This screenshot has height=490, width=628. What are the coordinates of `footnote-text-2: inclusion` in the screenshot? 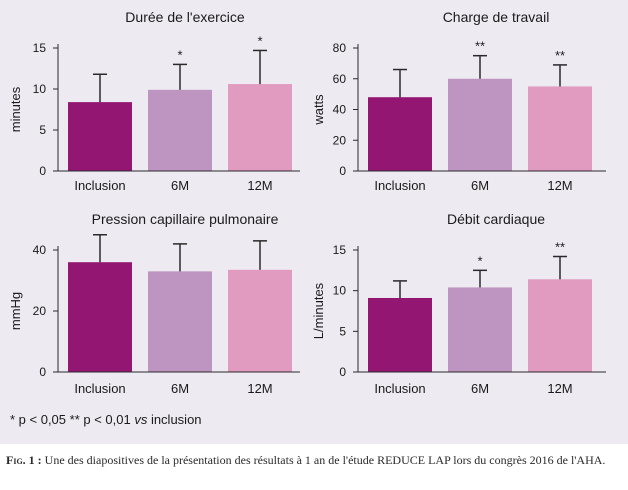 It's located at (174, 419).